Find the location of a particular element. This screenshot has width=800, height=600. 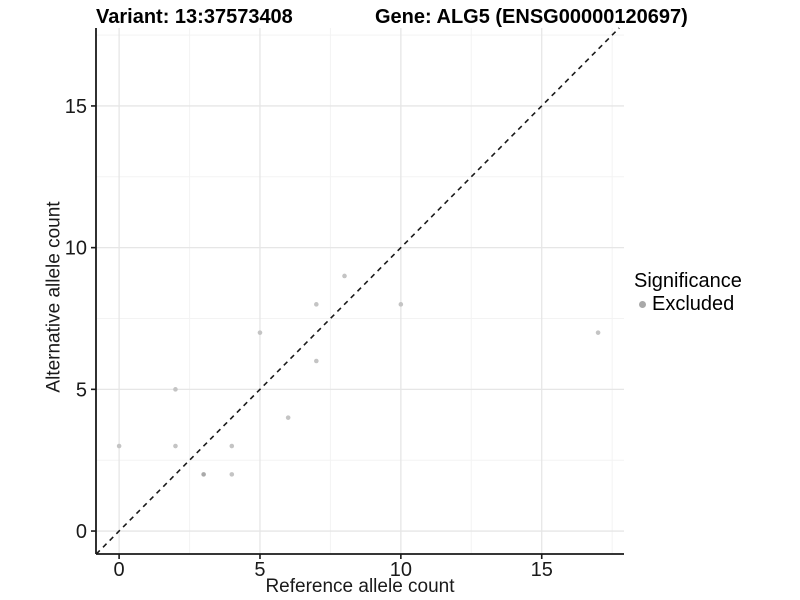

legend-items: Excluded is located at coordinates (688, 304).